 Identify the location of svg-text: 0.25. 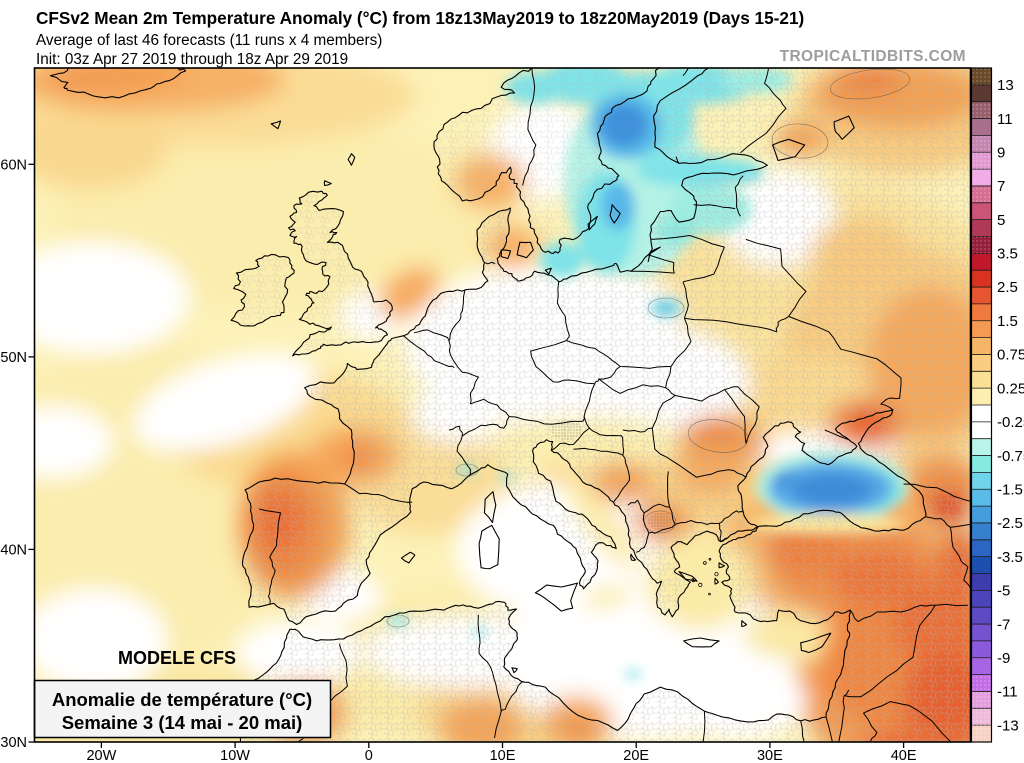
(1010, 388).